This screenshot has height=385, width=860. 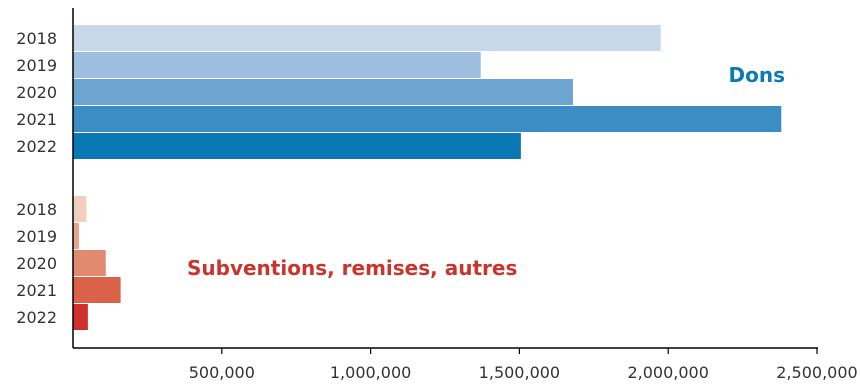 What do you see at coordinates (76, 236) in the screenshot?
I see `bar-subventions-2019` at bounding box center [76, 236].